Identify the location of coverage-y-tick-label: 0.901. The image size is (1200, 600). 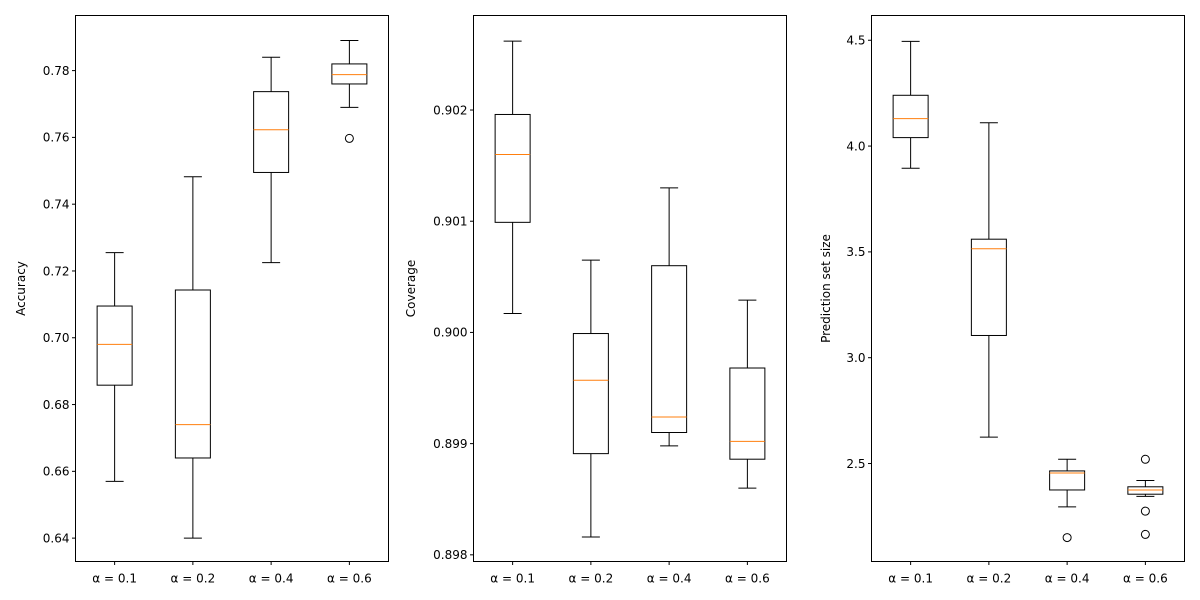
(450, 222).